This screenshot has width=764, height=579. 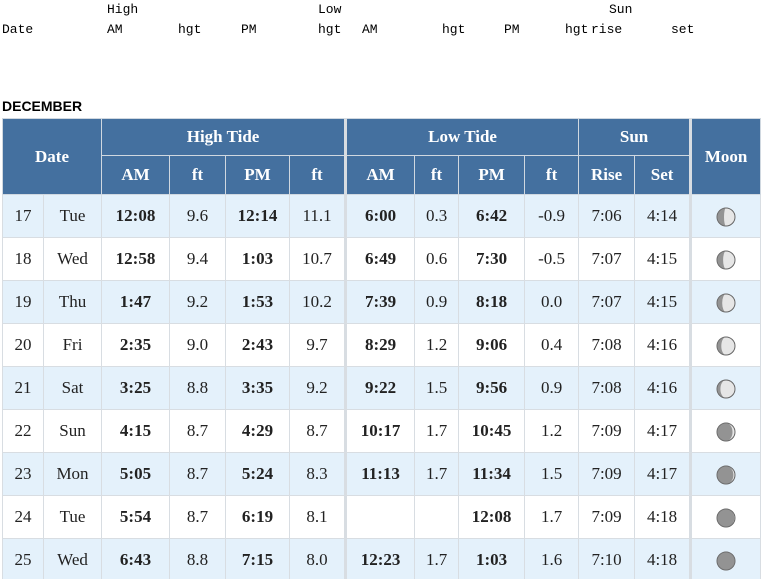 I want to click on table-cell: 6:00, so click(x=380, y=216).